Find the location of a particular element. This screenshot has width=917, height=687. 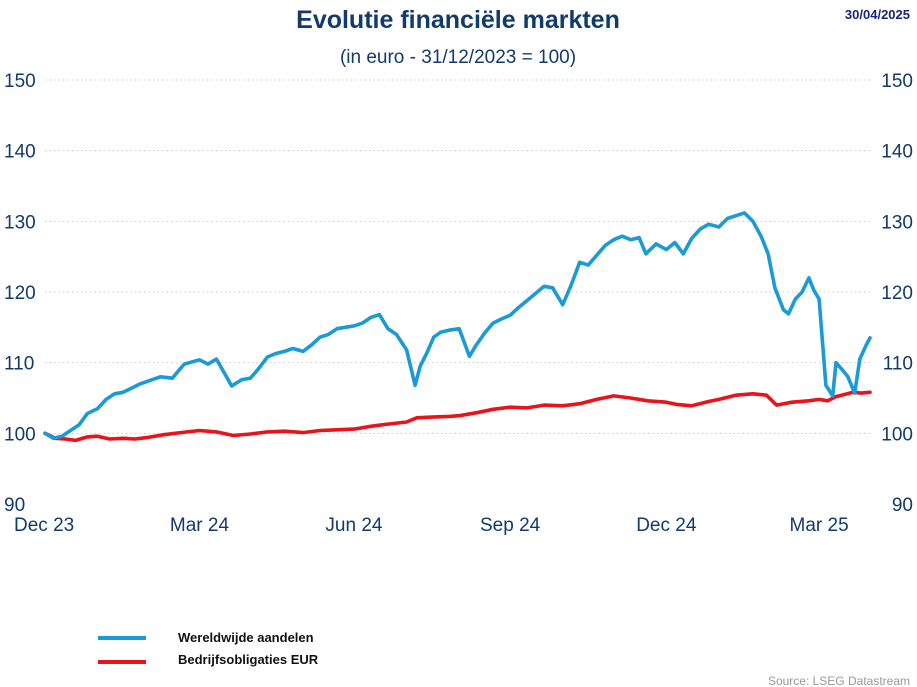

chart-title: Evolutie financiële markten is located at coordinates (458, 20).